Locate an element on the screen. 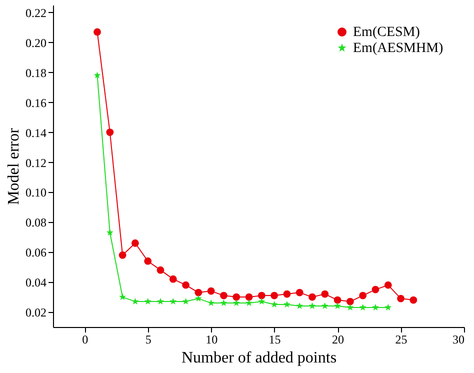 The height and width of the screenshot is (373, 474). legend-label: Em(CESM) is located at coordinates (386, 32).